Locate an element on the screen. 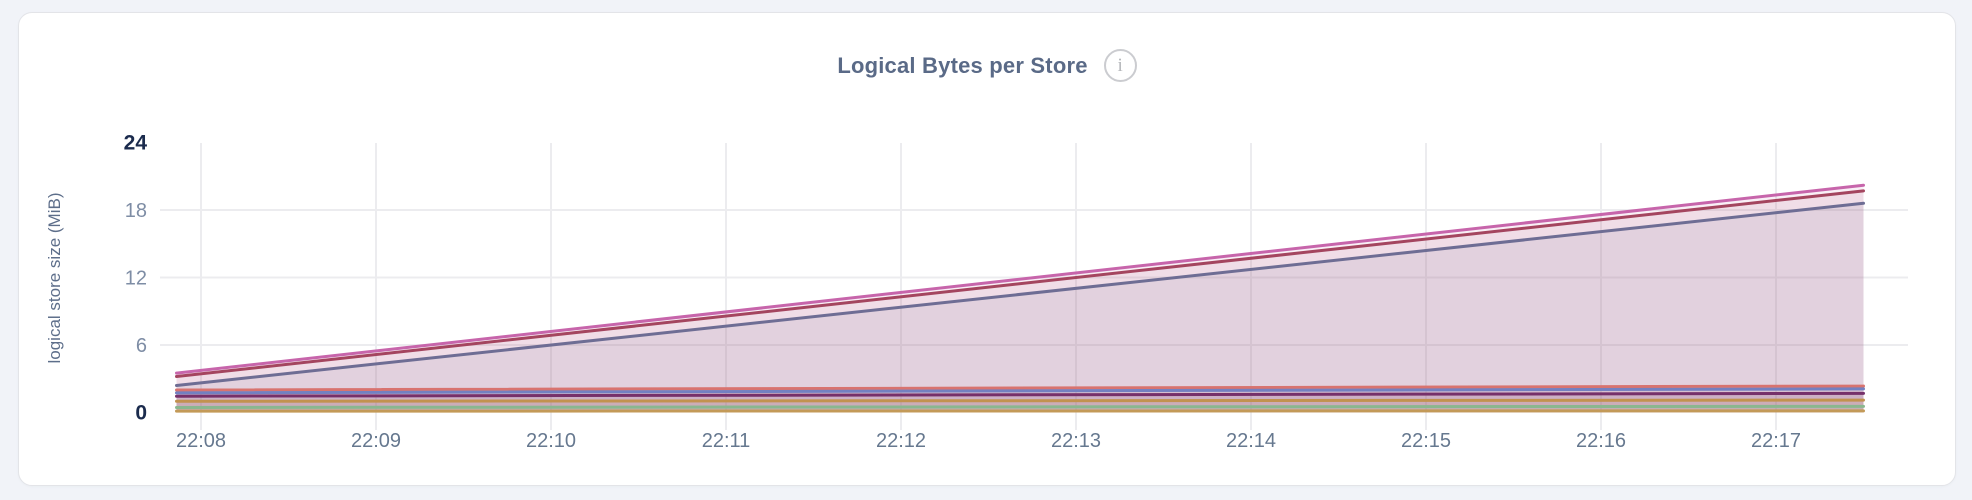 The height and width of the screenshot is (500, 1972). x-tick-label: 22:13 is located at coordinates (1076, 441).